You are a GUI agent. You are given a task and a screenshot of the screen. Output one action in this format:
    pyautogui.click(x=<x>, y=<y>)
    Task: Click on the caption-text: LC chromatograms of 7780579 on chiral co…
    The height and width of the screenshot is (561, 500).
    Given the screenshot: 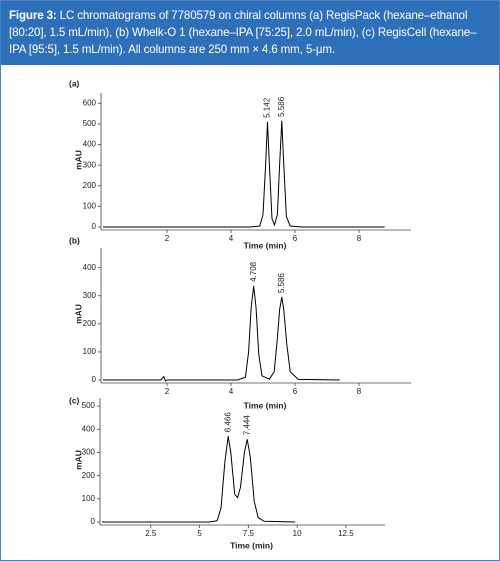 What is the action you would take?
    pyautogui.click(x=243, y=32)
    